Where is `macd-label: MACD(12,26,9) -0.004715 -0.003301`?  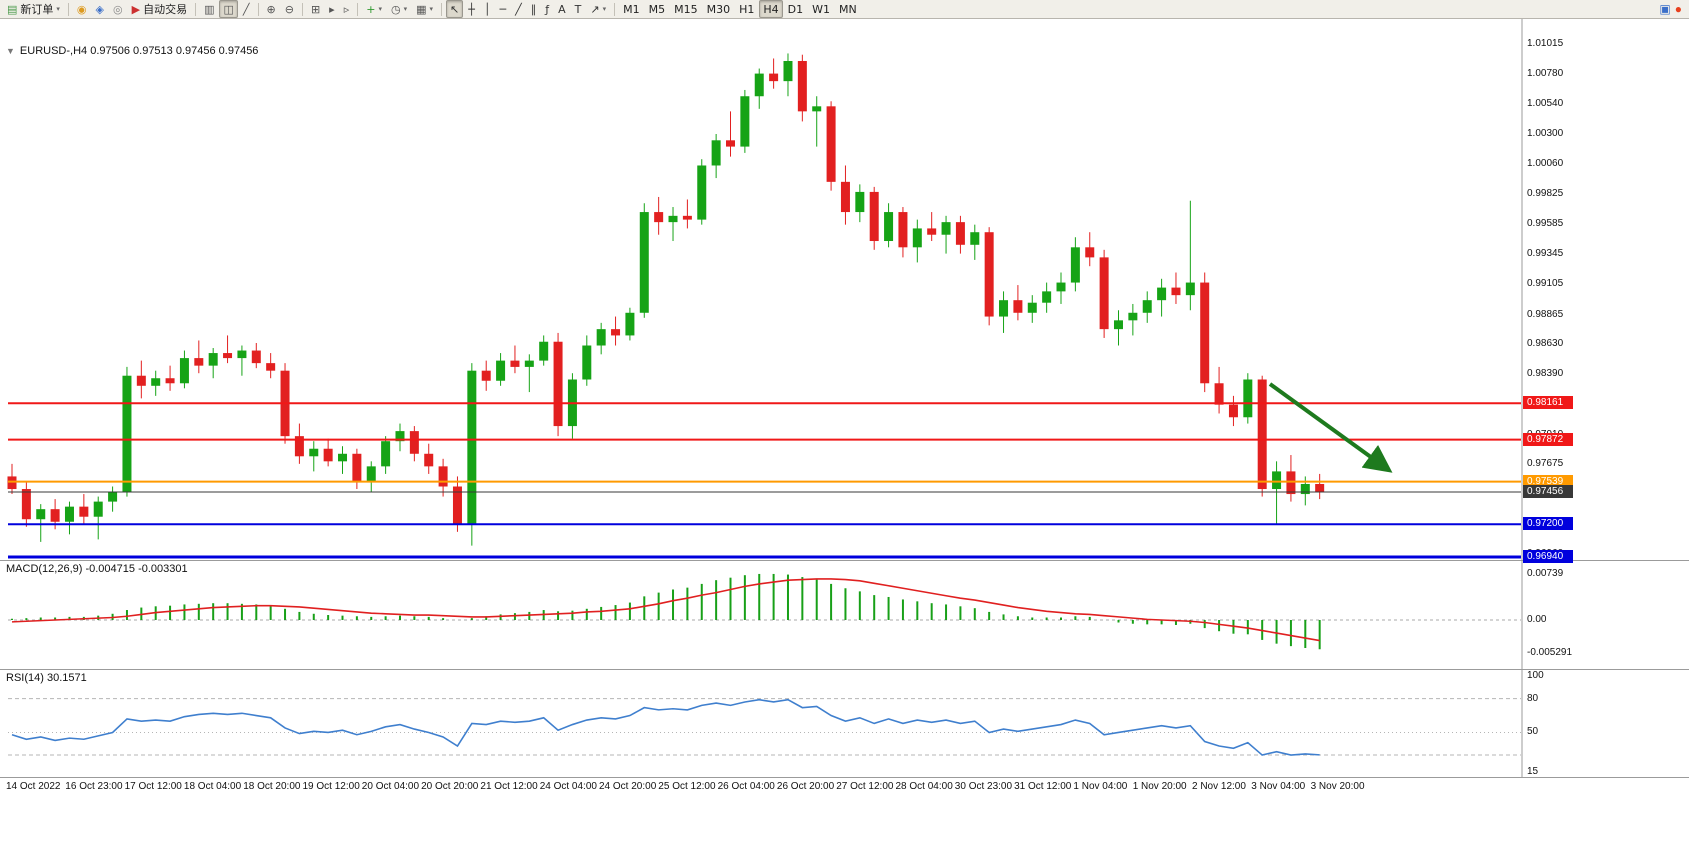 macd-label: MACD(12,26,9) -0.004715 -0.003301 is located at coordinates (97, 569).